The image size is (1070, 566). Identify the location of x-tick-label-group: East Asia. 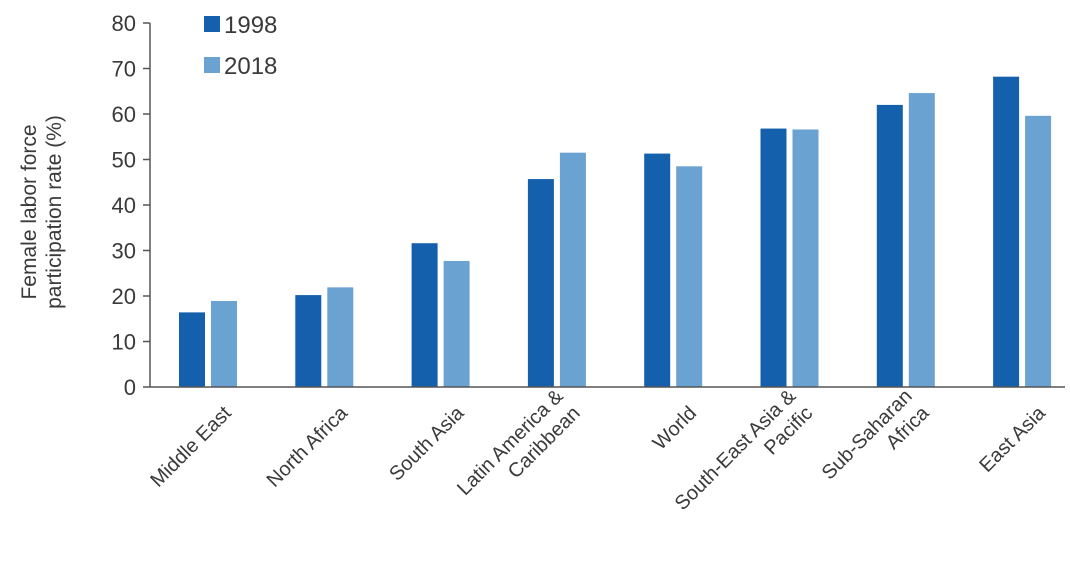
(1012, 439).